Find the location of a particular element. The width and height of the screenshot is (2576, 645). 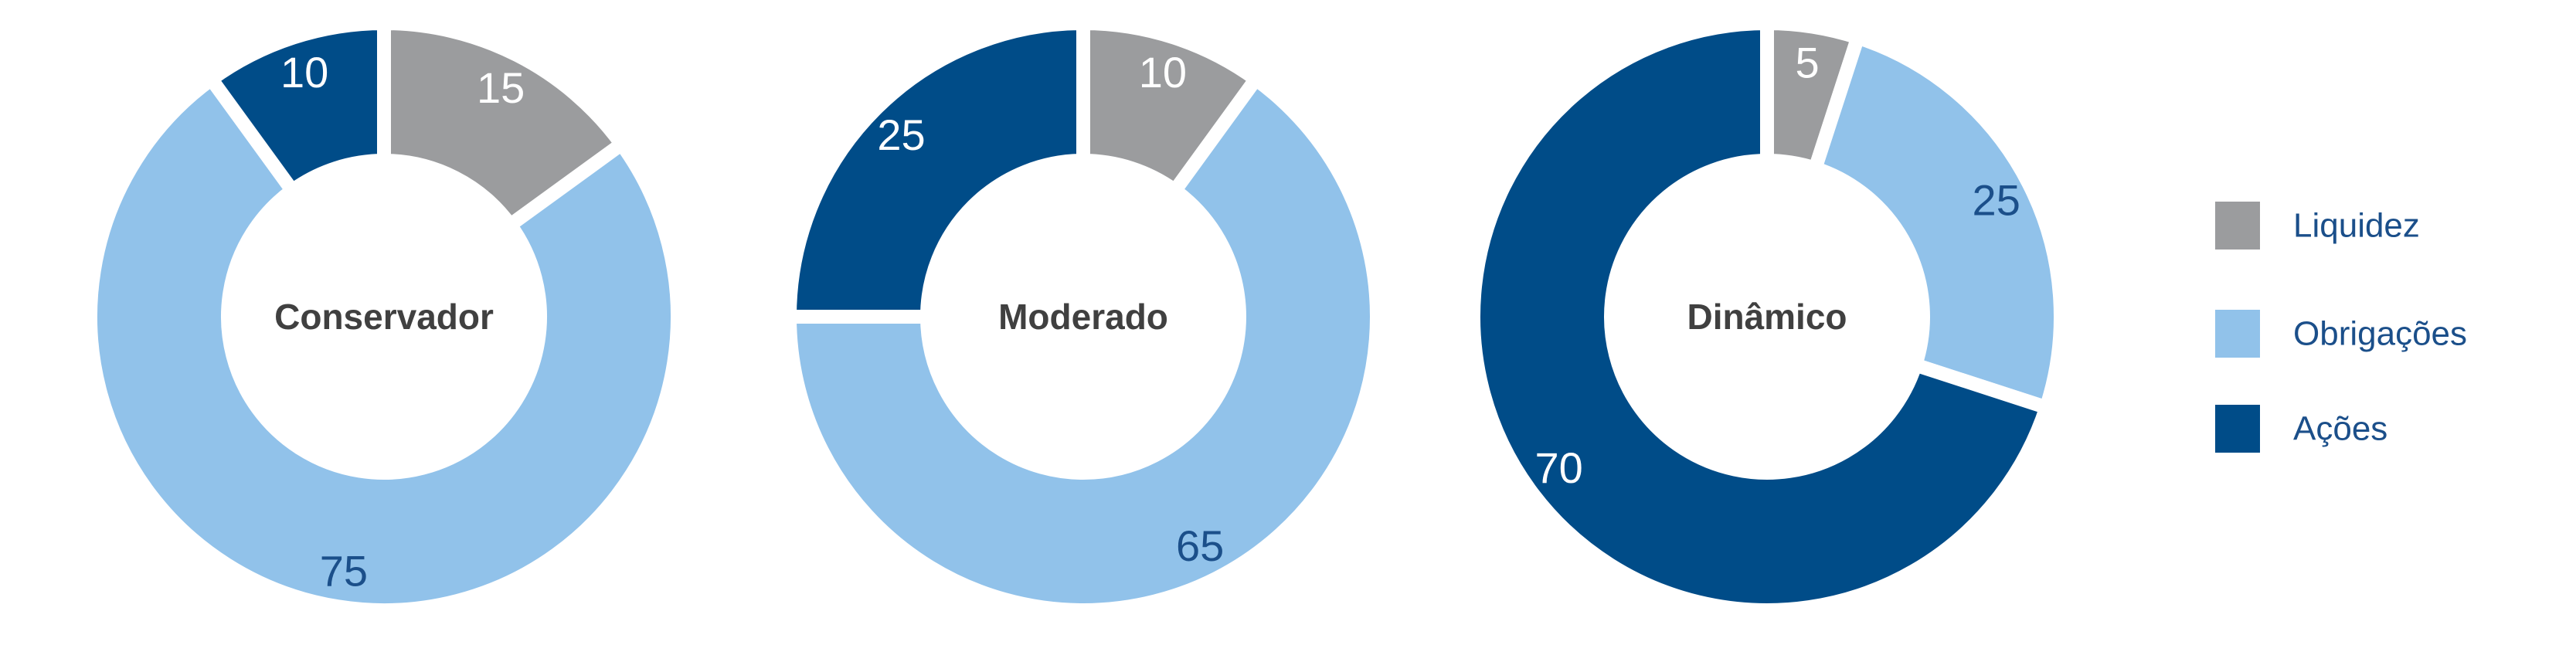

legend-label-acoes: Ações is located at coordinates (2340, 429).